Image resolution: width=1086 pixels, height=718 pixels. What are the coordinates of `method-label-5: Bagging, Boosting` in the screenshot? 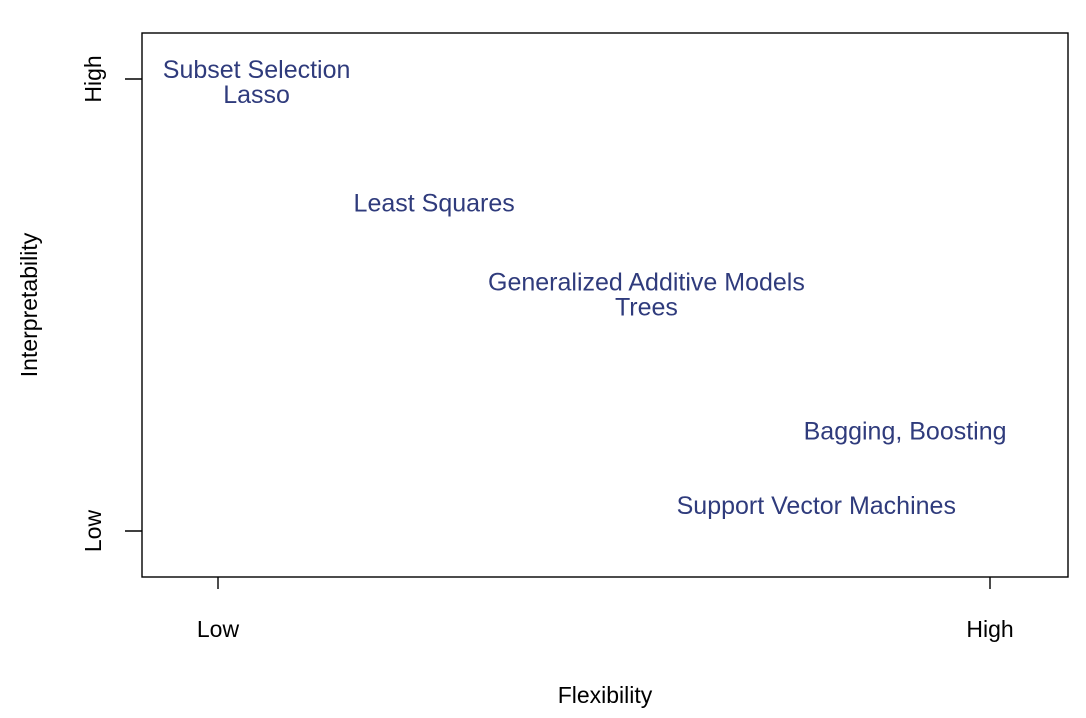 It's located at (905, 432).